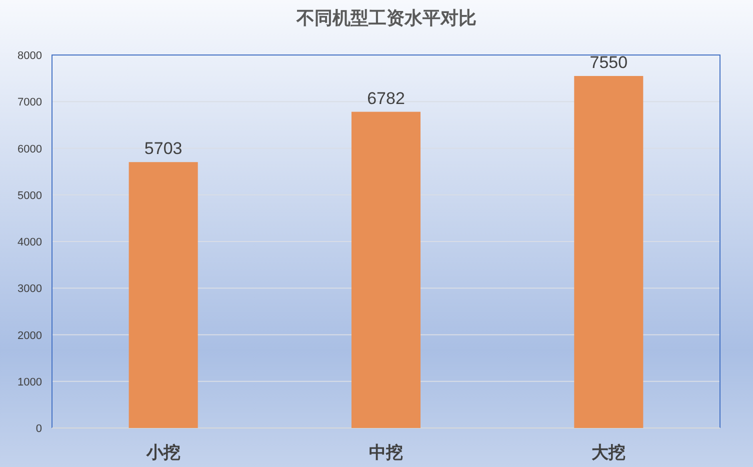 This screenshot has width=753, height=467. Describe the element at coordinates (30, 196) in the screenshot. I see `y-tick-label: 5000` at that location.